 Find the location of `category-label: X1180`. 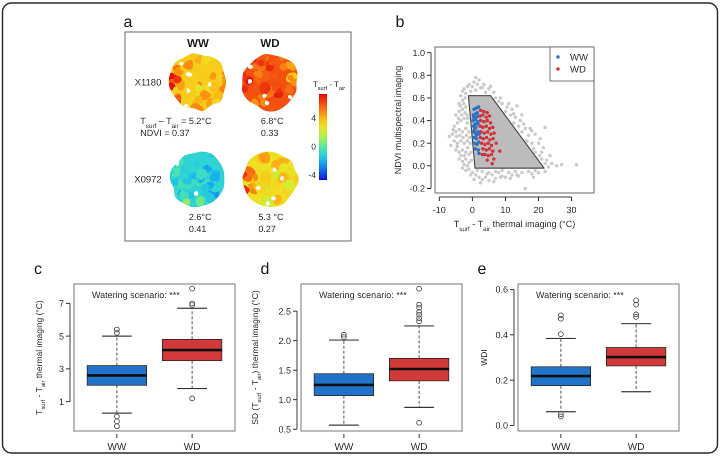

category-label: X1180 is located at coordinates (148, 82).